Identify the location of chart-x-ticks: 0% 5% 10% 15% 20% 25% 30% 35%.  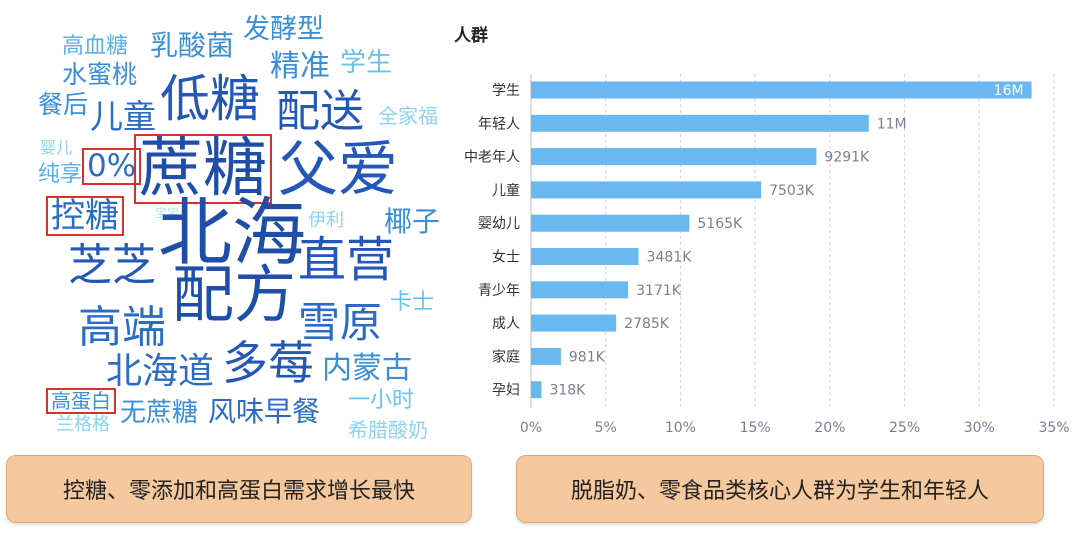
(795, 428).